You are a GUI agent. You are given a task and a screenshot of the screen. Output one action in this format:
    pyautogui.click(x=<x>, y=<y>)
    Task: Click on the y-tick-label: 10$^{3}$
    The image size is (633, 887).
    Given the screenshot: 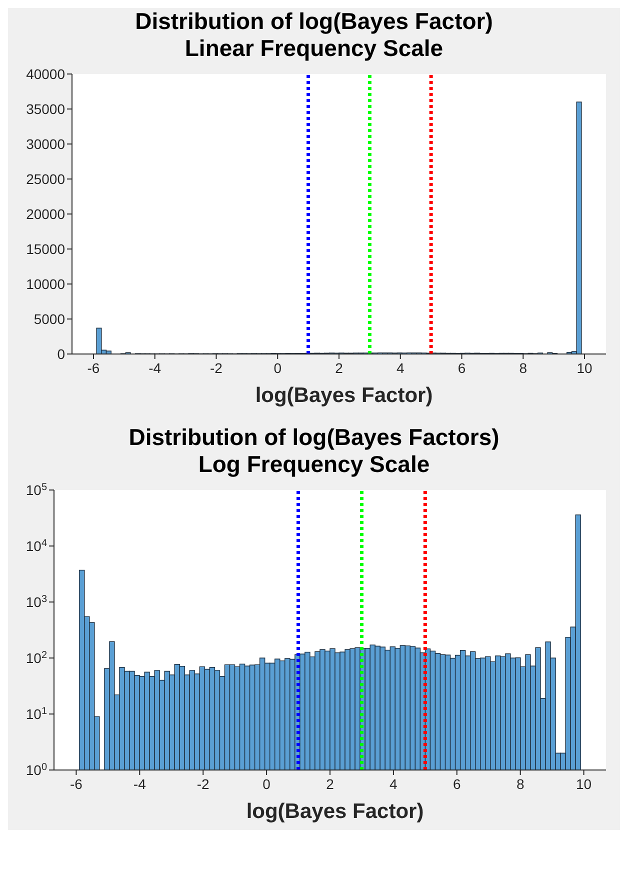 What is the action you would take?
    pyautogui.click(x=37, y=602)
    